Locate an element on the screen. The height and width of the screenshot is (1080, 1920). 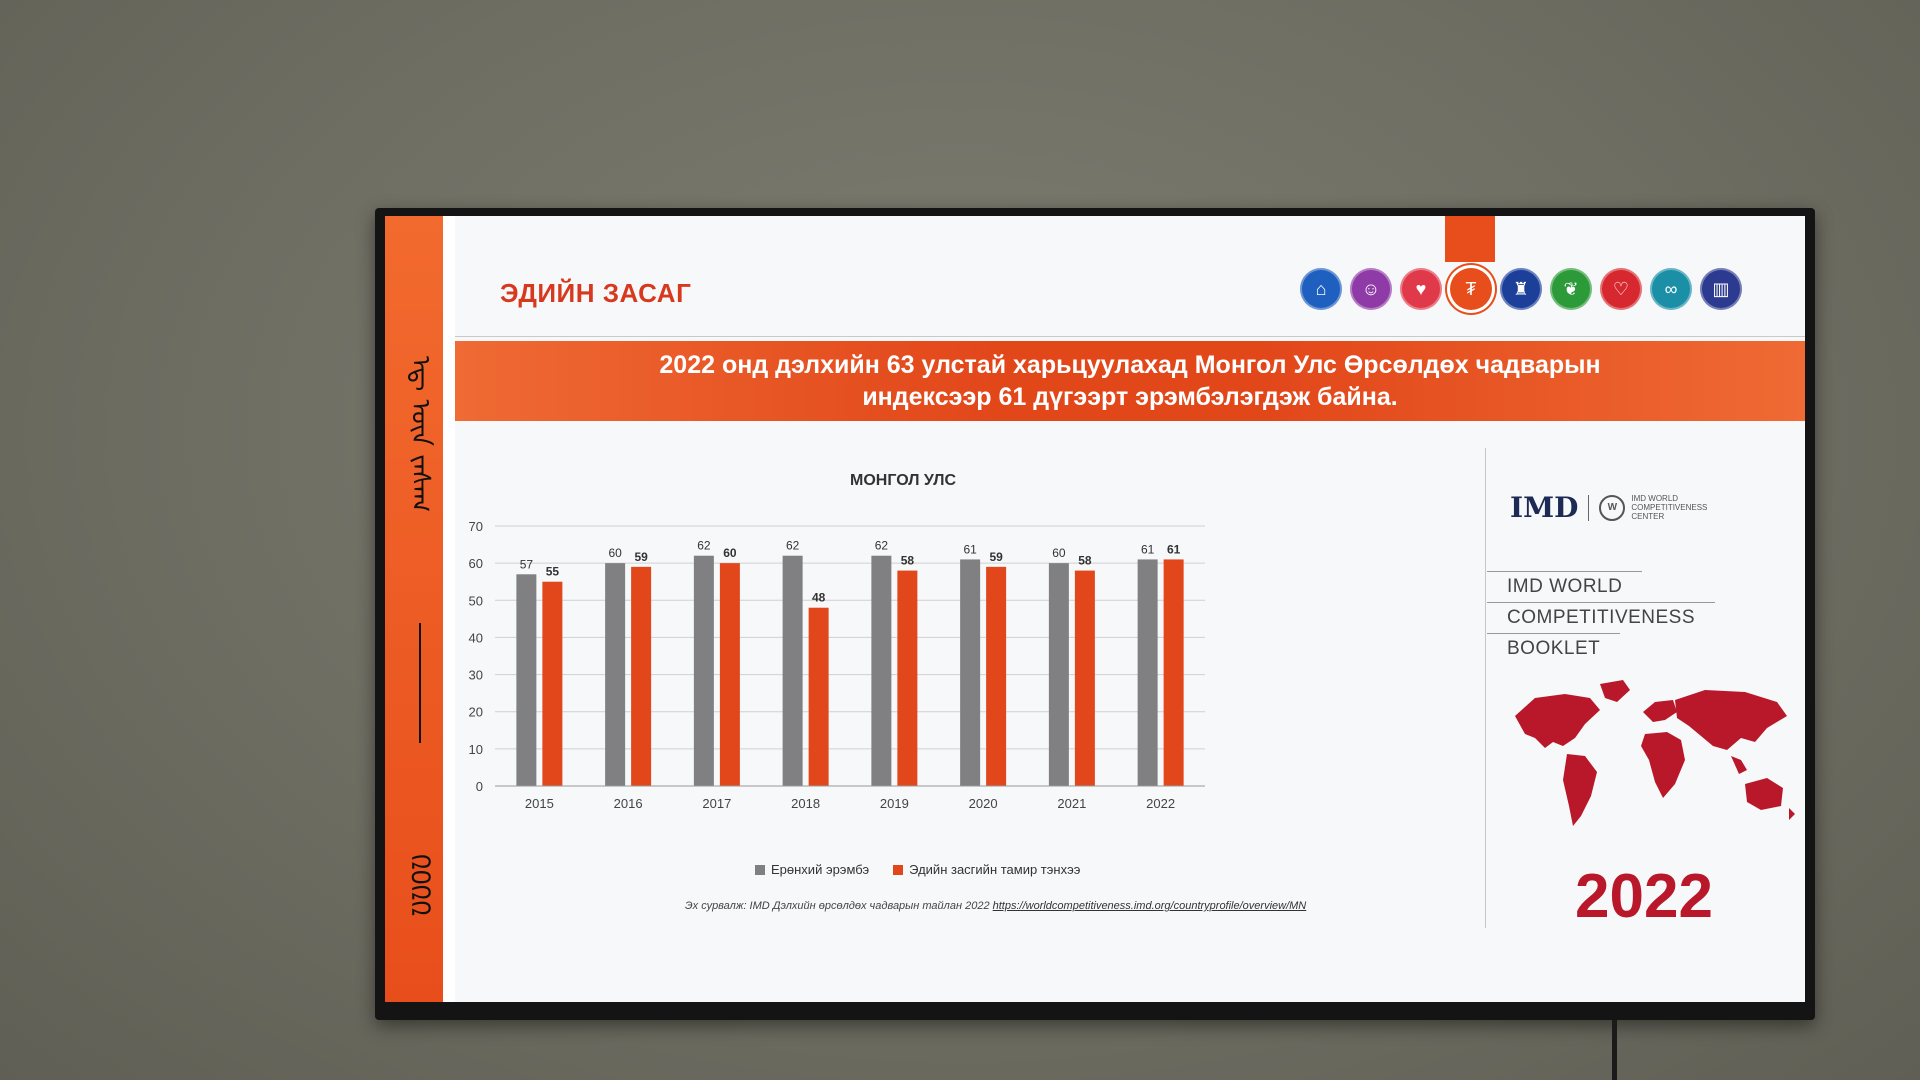
x-tick-label: 2019 is located at coordinates (894, 803).